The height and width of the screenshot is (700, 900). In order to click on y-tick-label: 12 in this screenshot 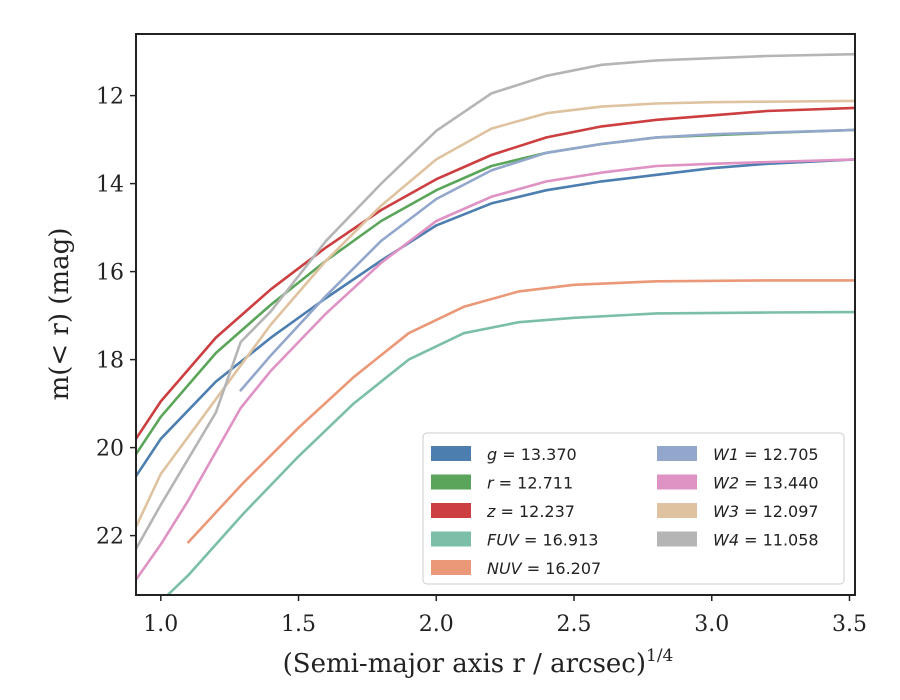, I will do `click(110, 97)`.